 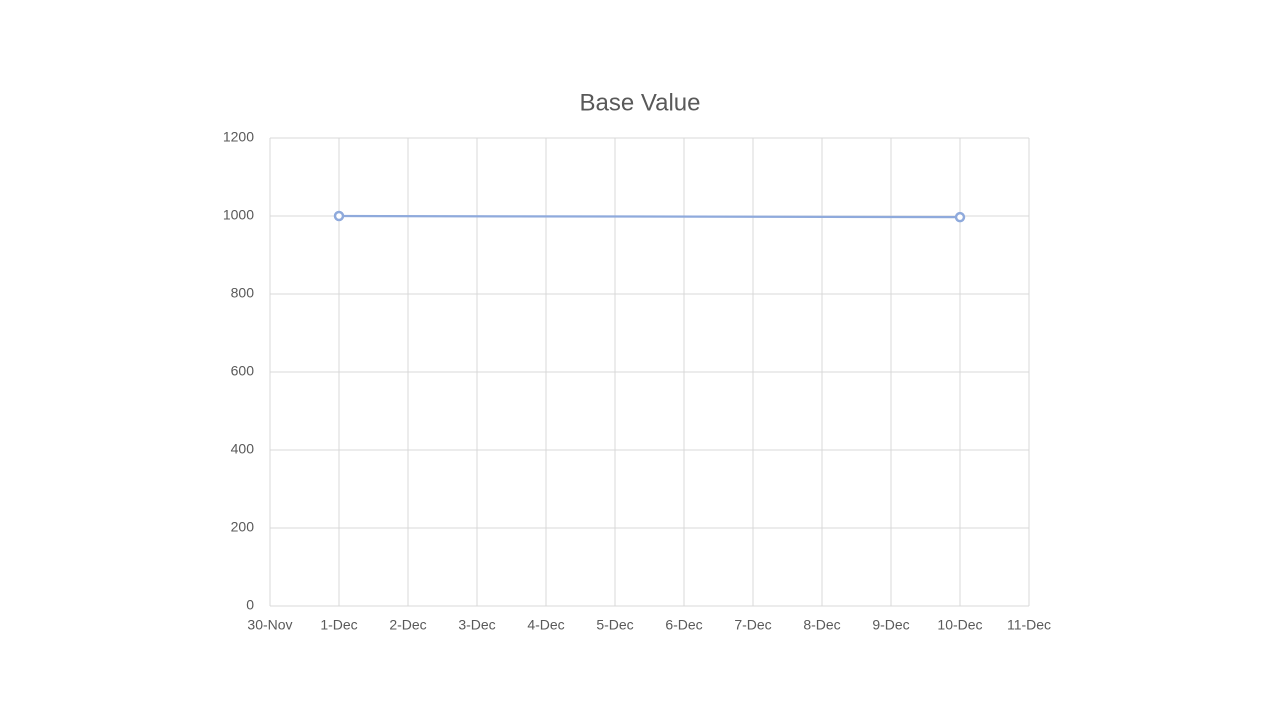 What do you see at coordinates (959, 625) in the screenshot?
I see `x-tick-label: 10-Dec` at bounding box center [959, 625].